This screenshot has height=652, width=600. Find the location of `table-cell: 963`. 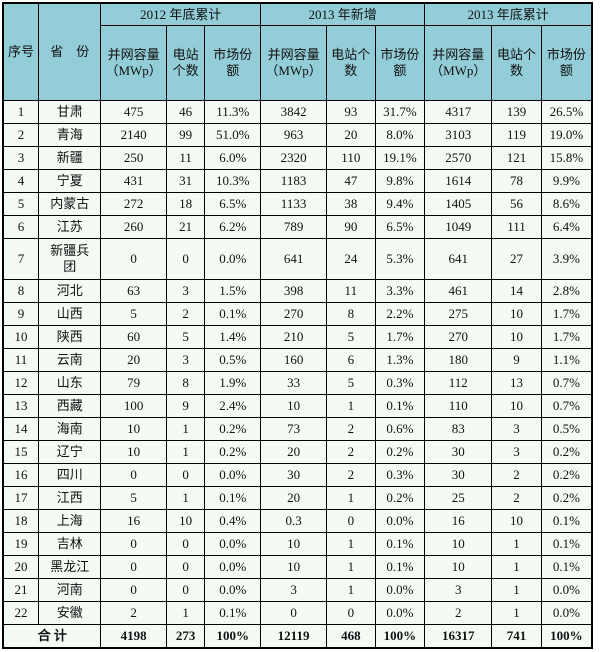

table-cell: 963 is located at coordinates (294, 135).